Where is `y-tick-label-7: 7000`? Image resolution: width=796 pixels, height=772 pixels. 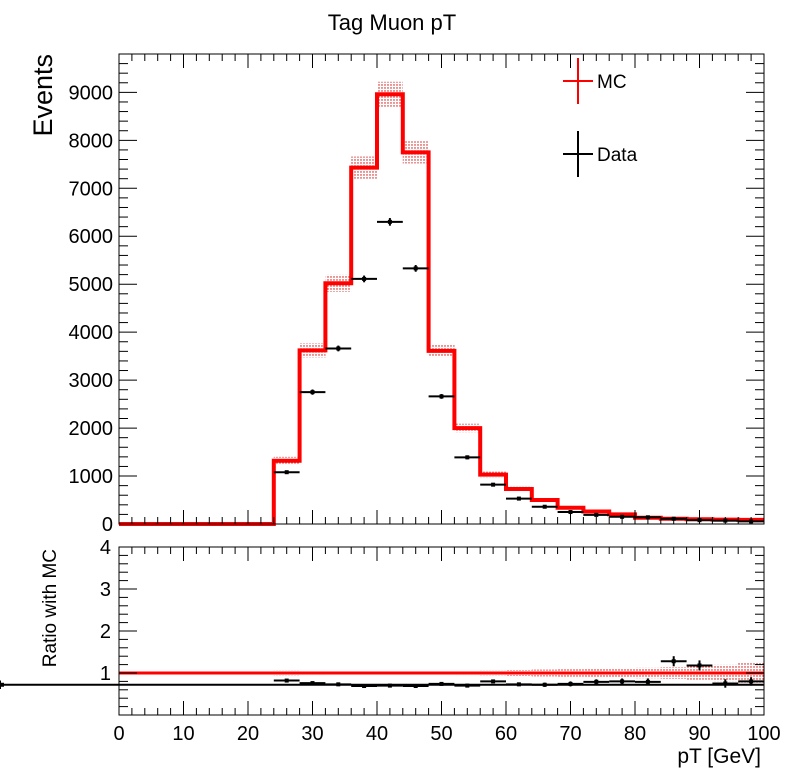 y-tick-label-7: 7000 is located at coordinates (91, 189).